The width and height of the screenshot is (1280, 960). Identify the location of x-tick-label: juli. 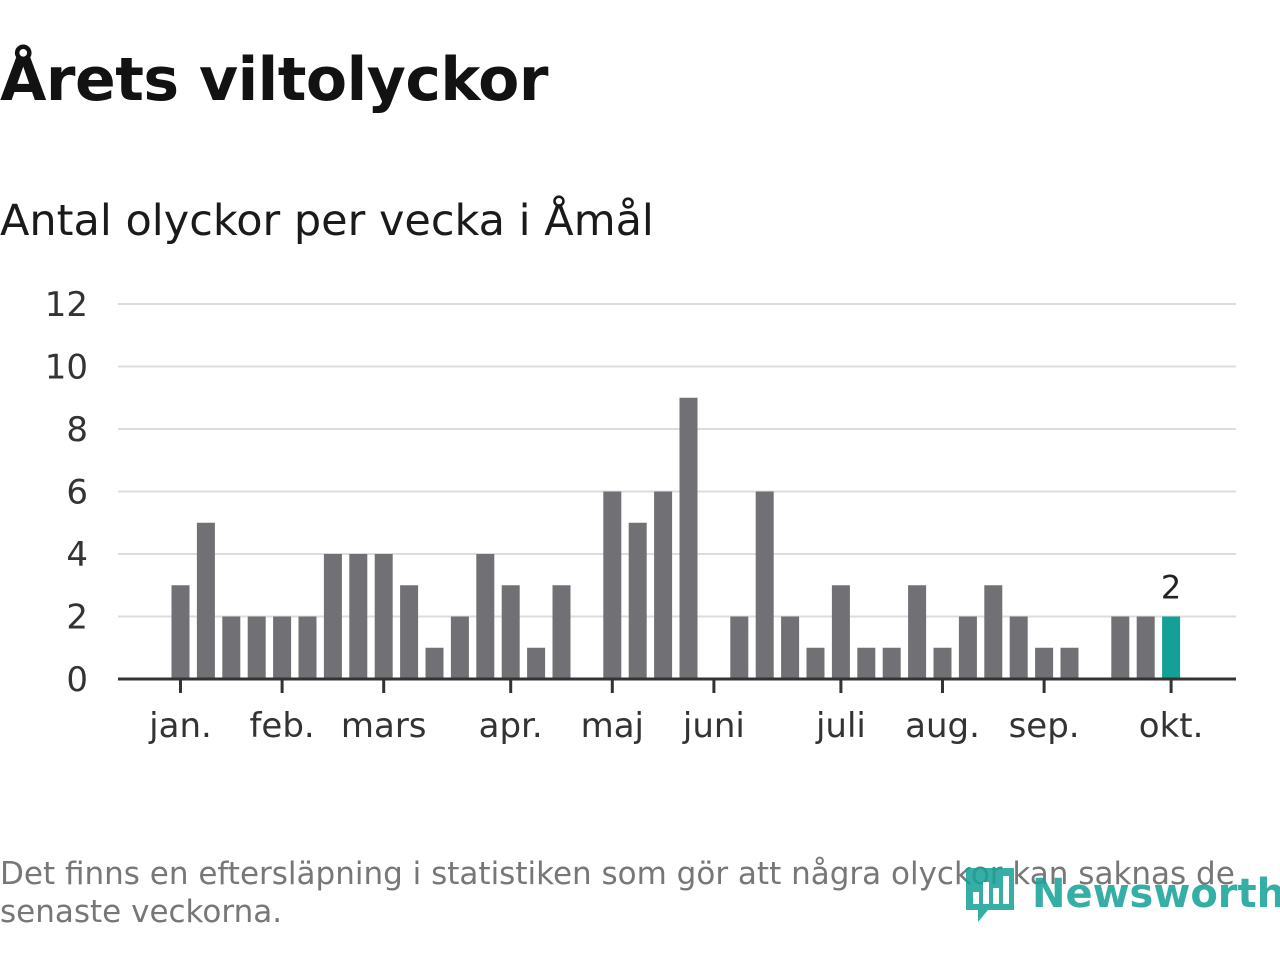
(840, 726).